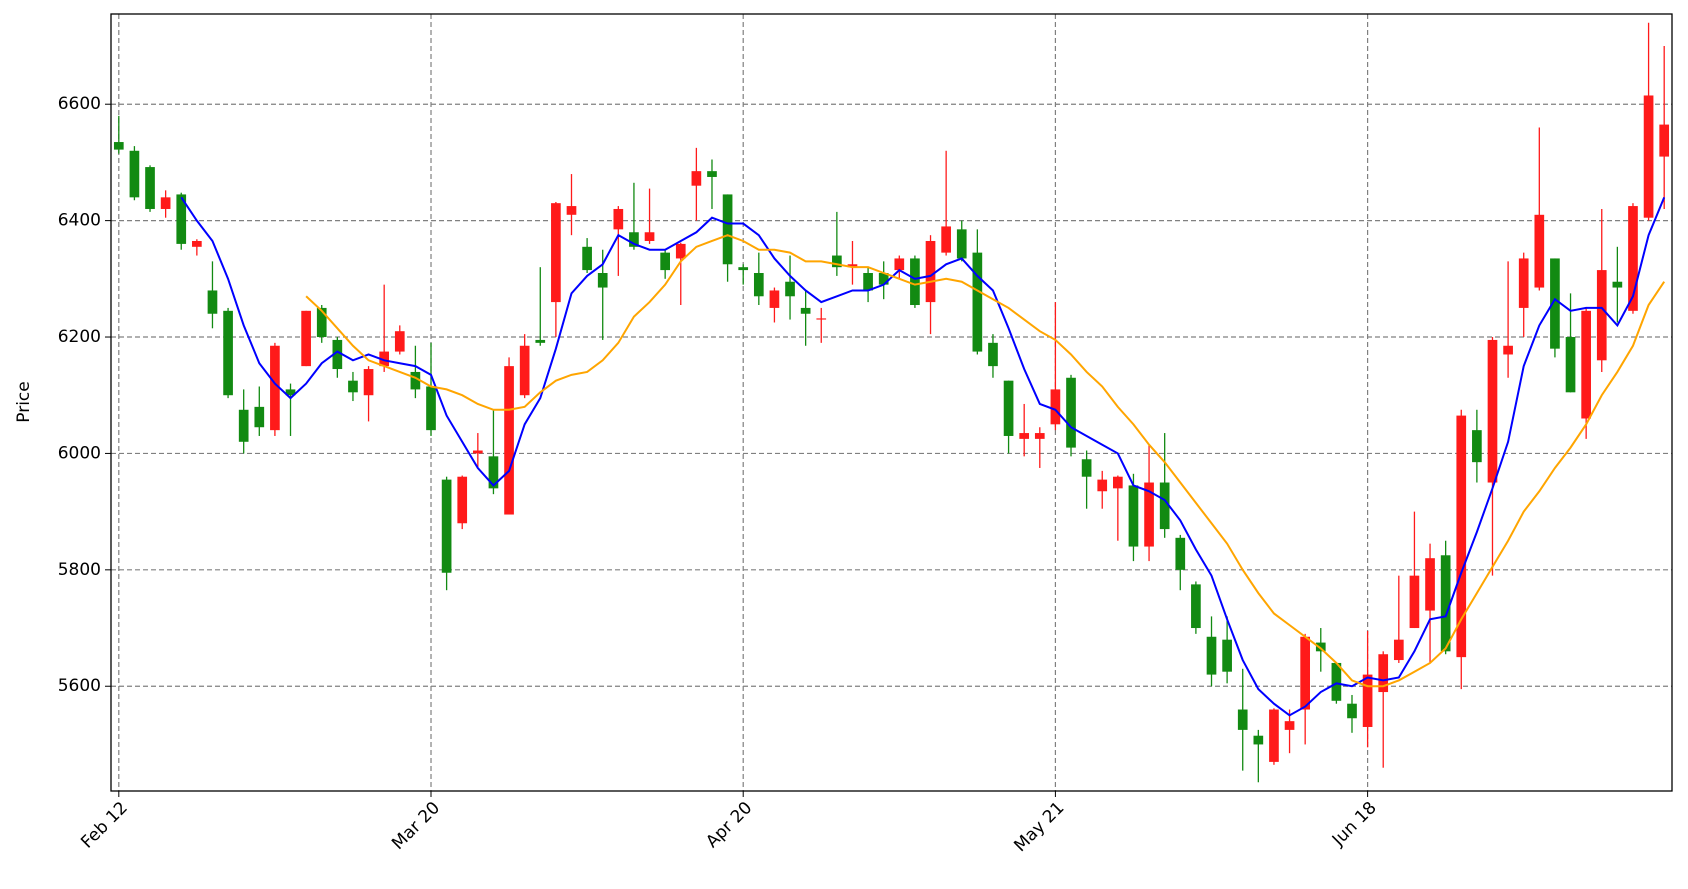 This screenshot has height=889, width=1688. What do you see at coordinates (79, 453) in the screenshot?
I see `y-tick-label: 6000` at bounding box center [79, 453].